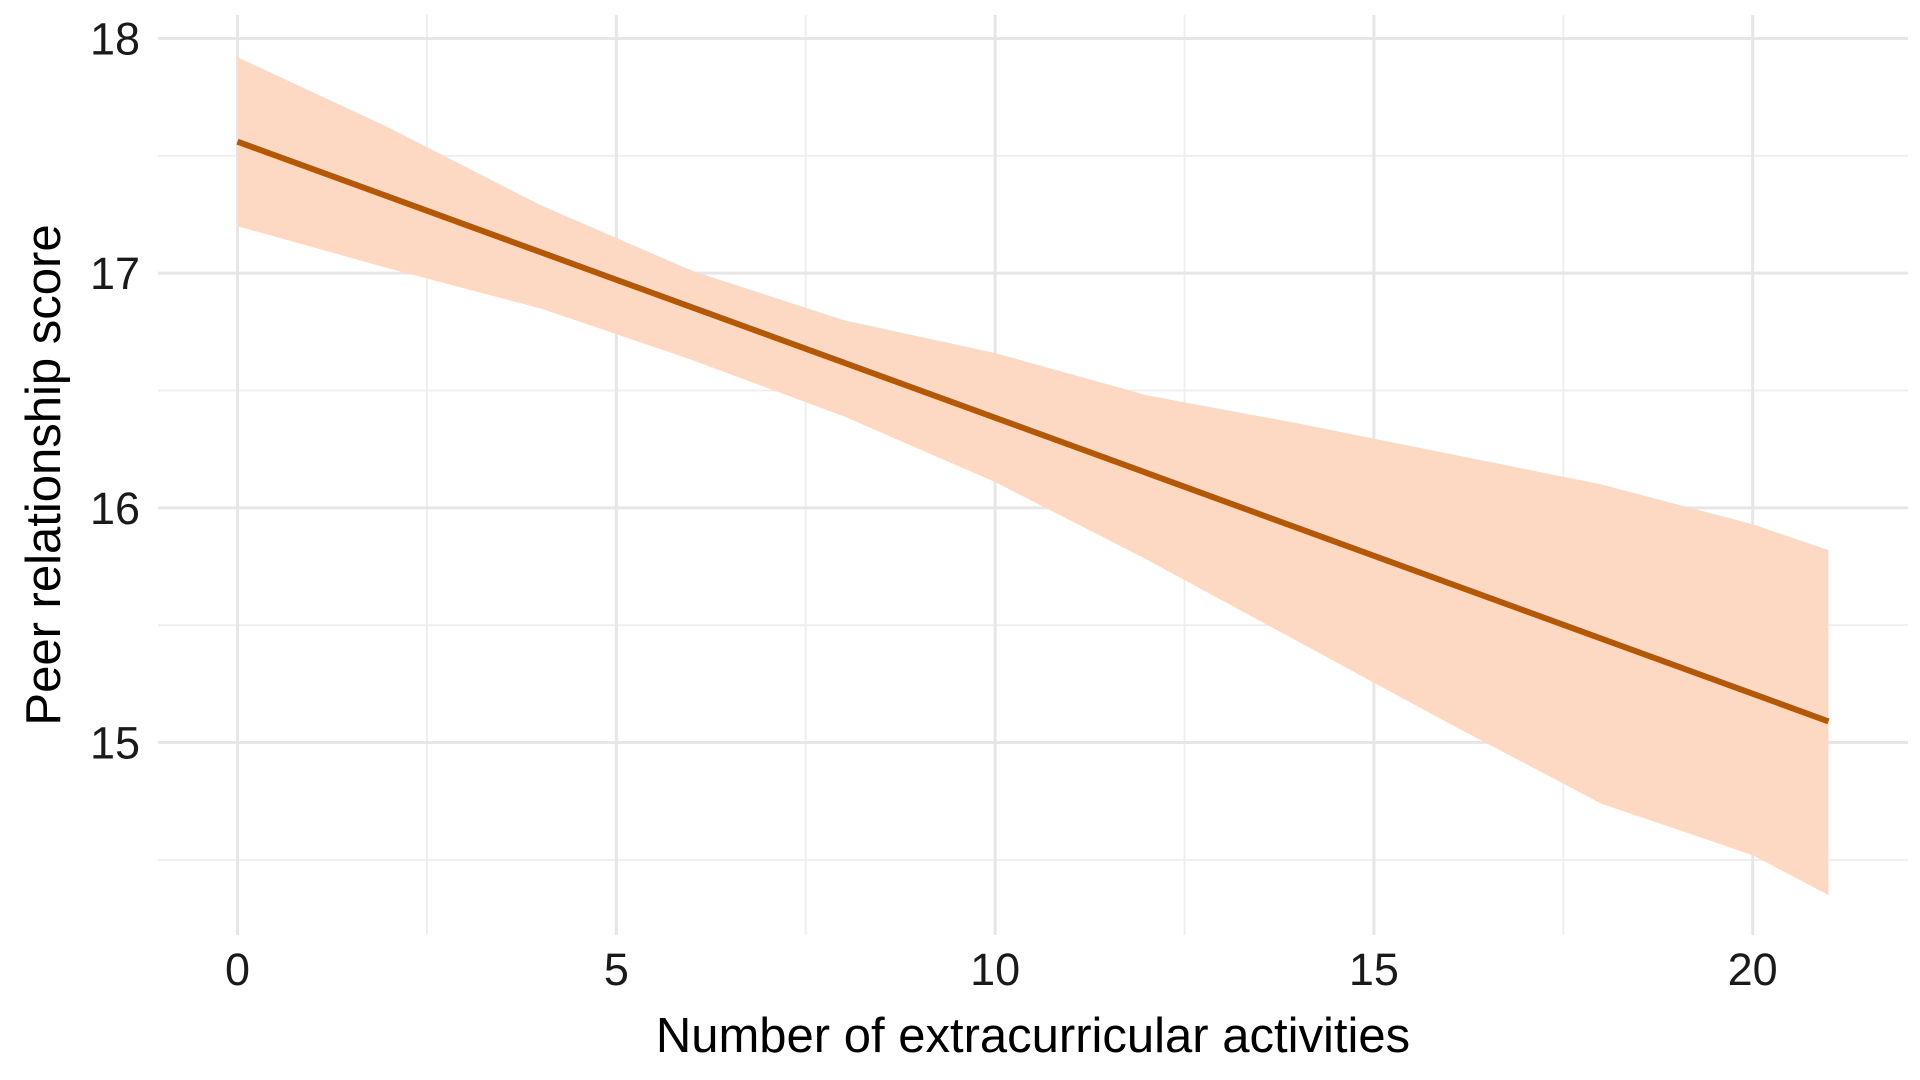  Describe the element at coordinates (115, 508) in the screenshot. I see `y-tick-label: 16` at that location.